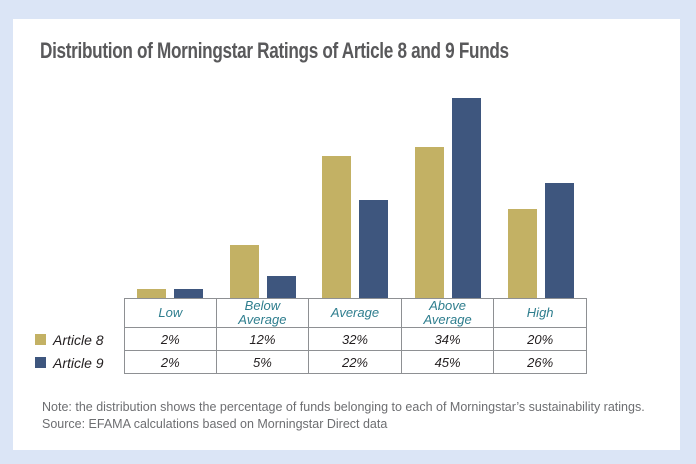 The width and height of the screenshot is (696, 464). I want to click on bar-article-8-low, so click(152, 293).